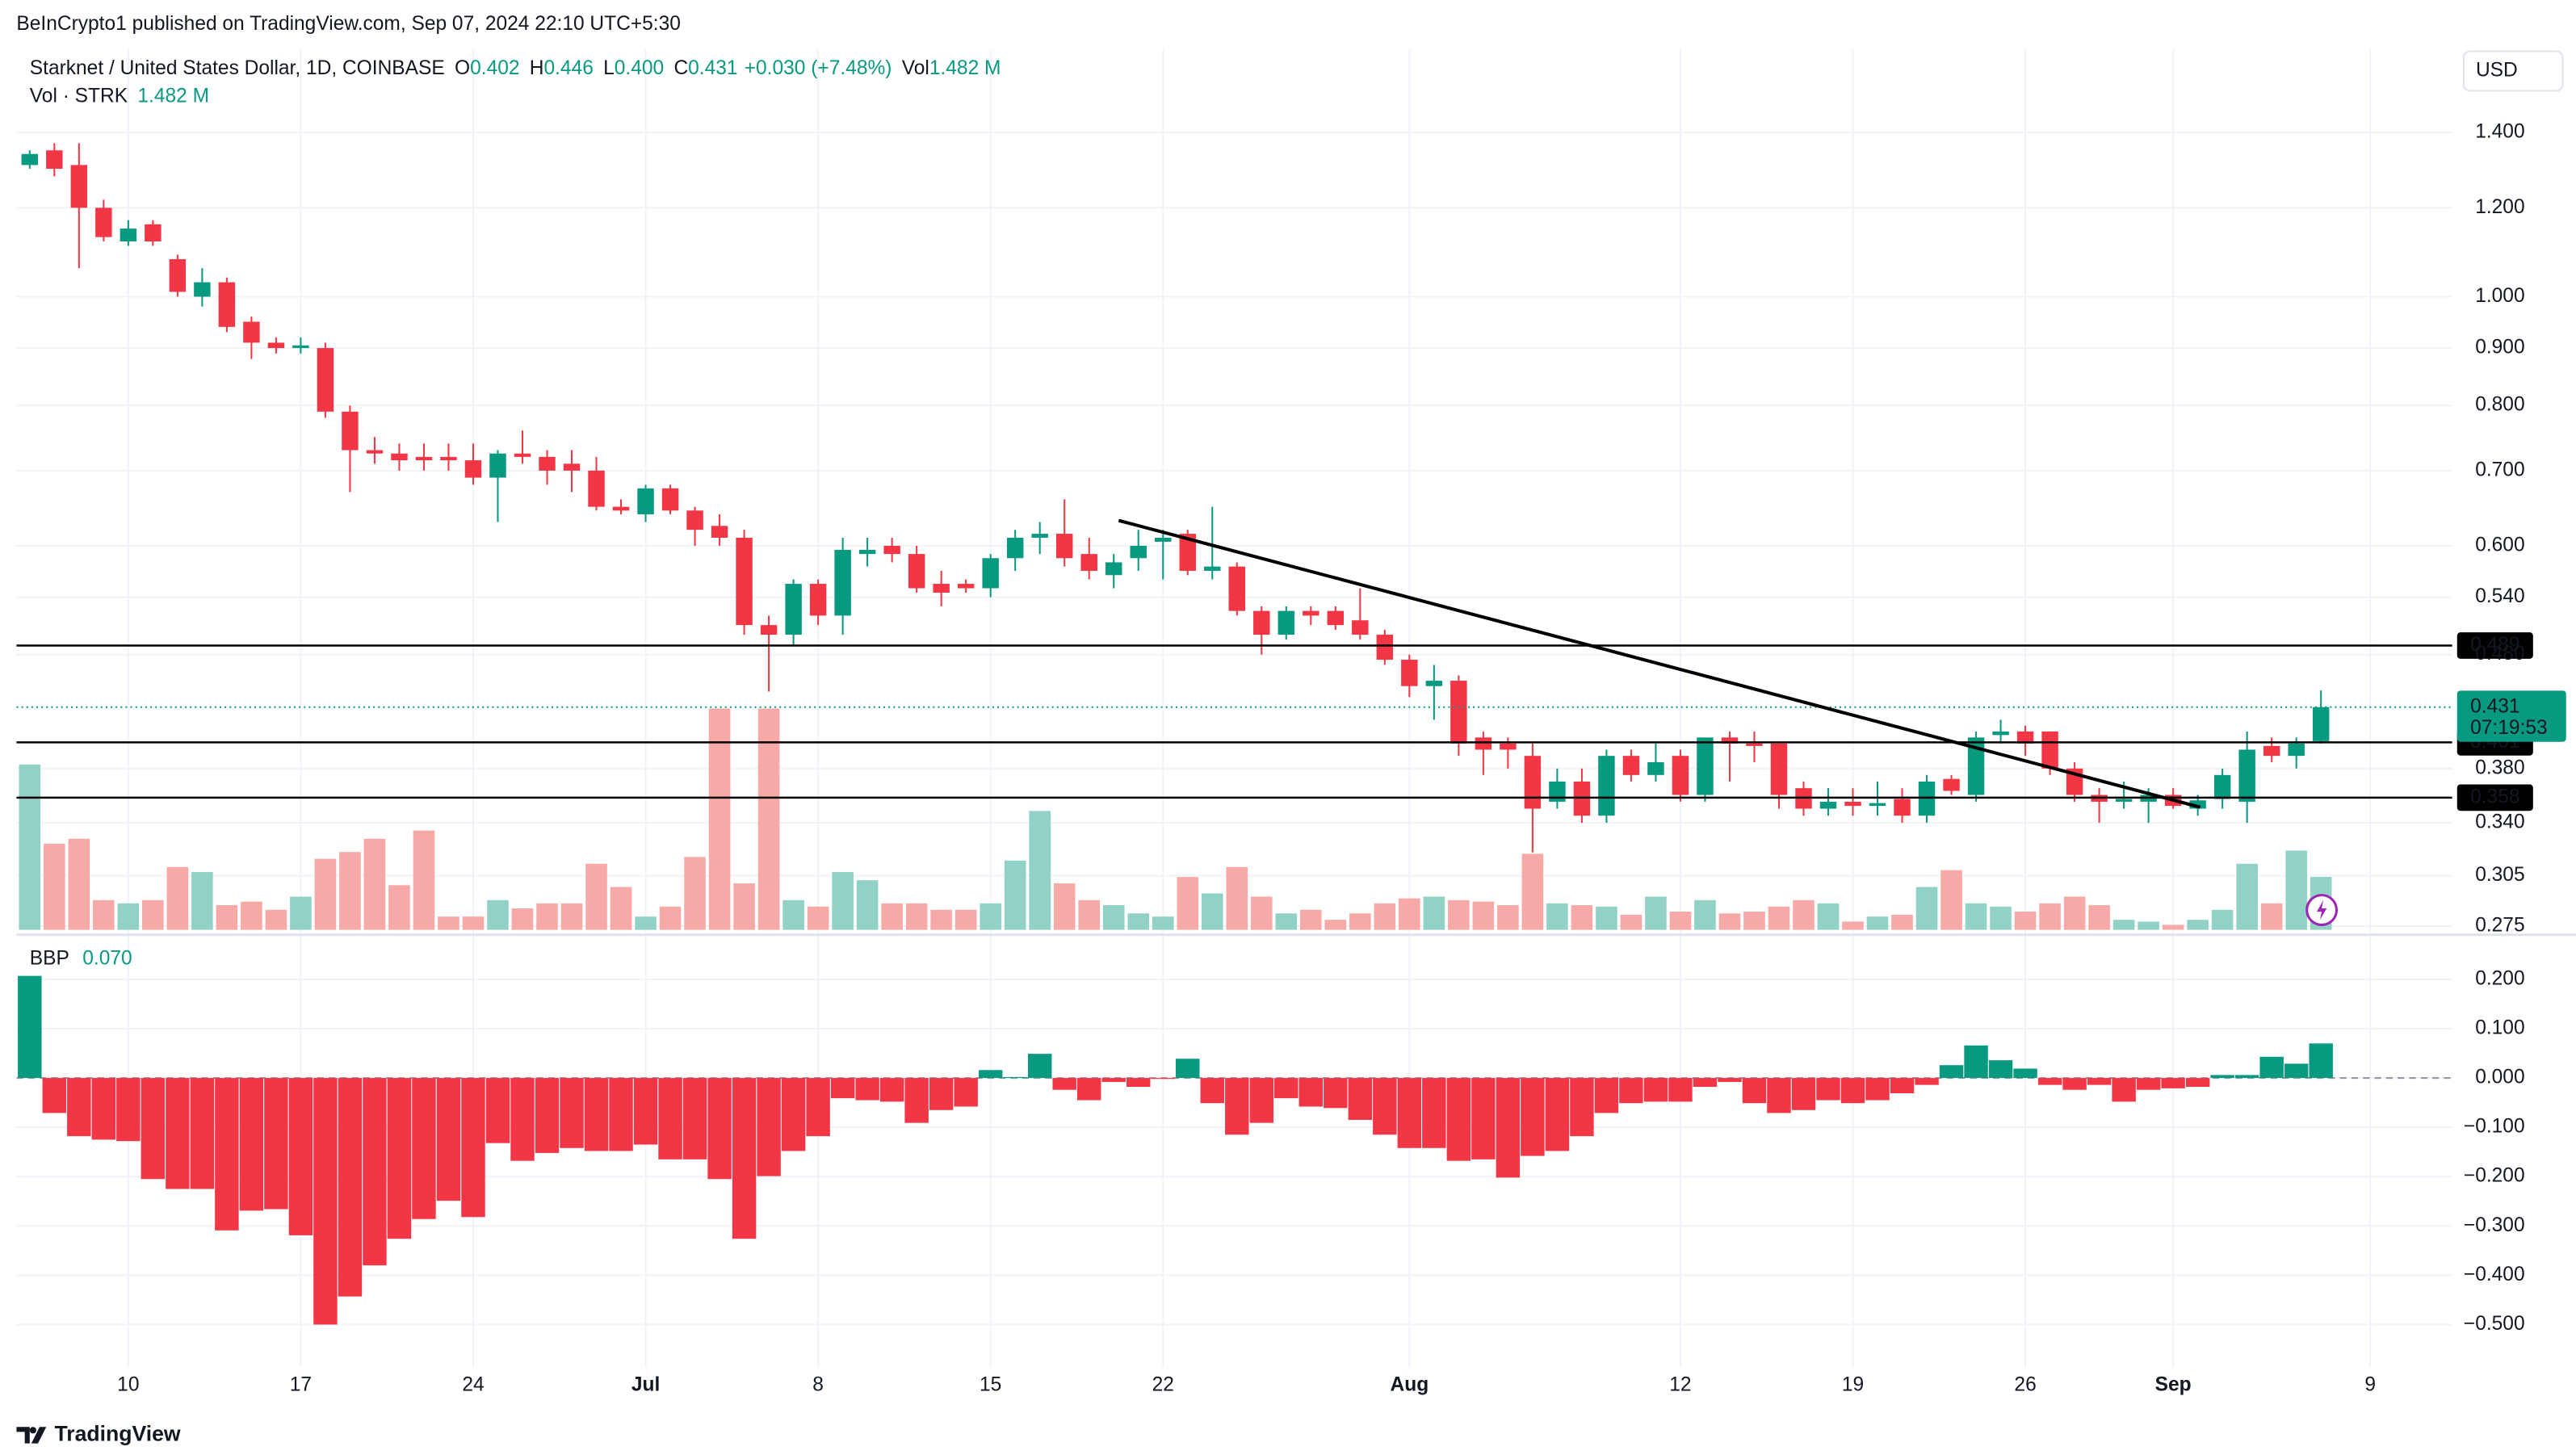 The image size is (2576, 1455). Describe the element at coordinates (645, 1385) in the screenshot. I see `x-tick-label: Jul` at that location.